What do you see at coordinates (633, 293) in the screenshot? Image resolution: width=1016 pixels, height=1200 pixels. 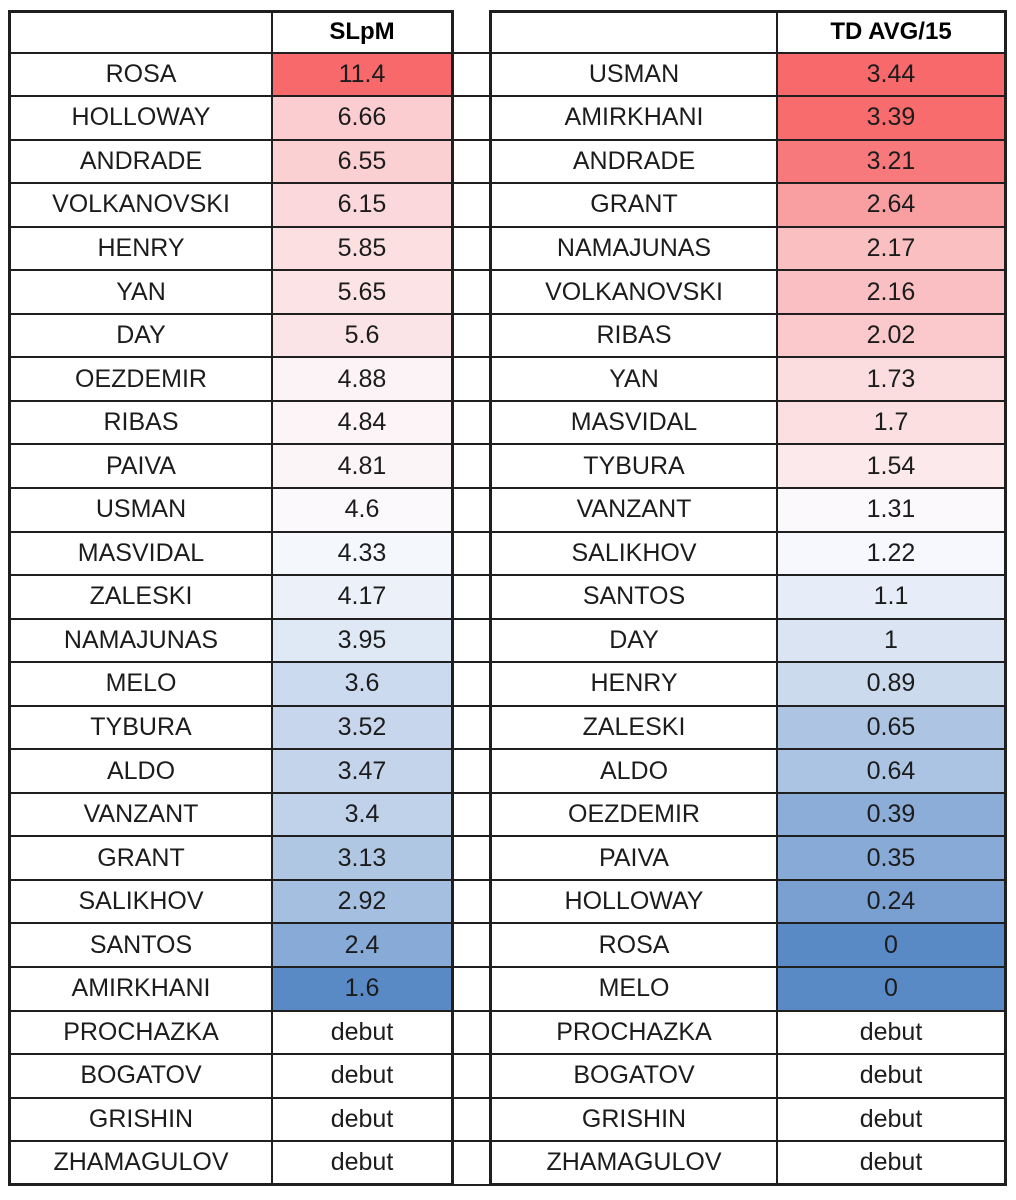 I see `fighter-name-cell: VOLKANOVSKI` at bounding box center [633, 293].